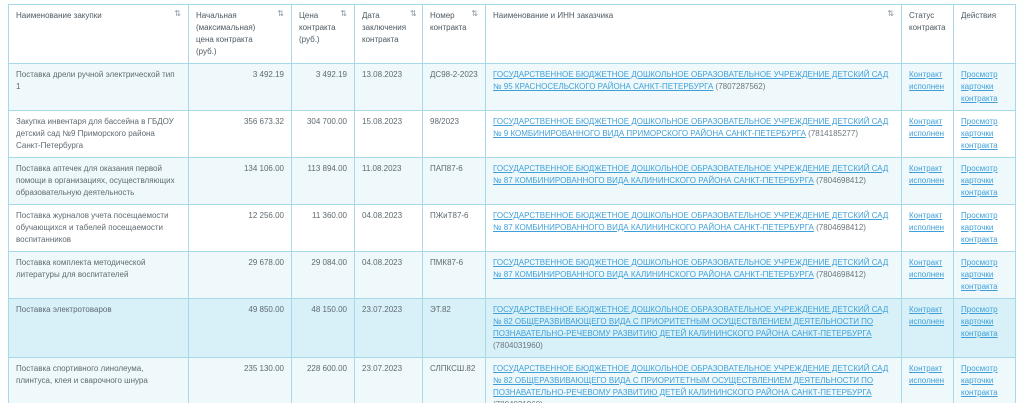 The image size is (1024, 403). Describe the element at coordinates (317, 27) in the screenshot. I see `column-label: Цена контракта (руб.)` at that location.